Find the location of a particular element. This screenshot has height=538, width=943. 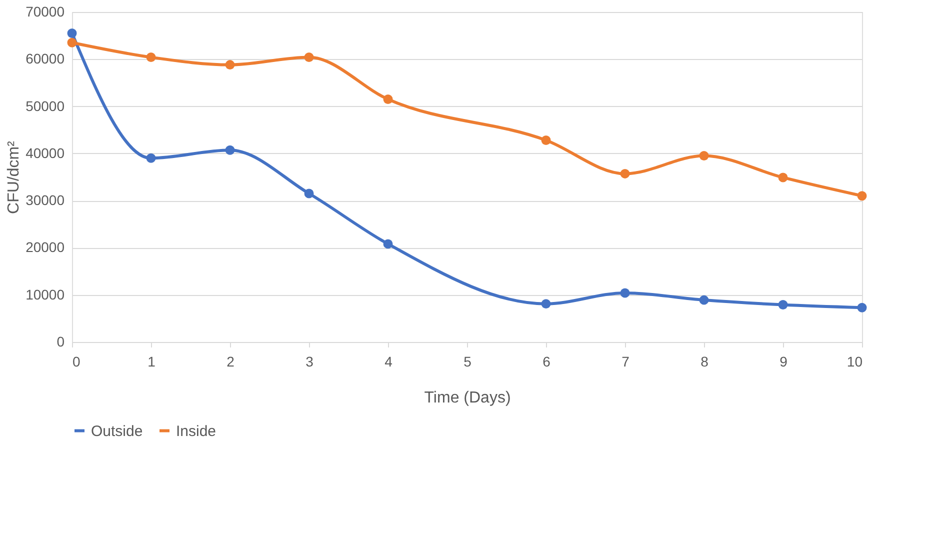

y-tick-label: 30000 is located at coordinates (45, 200).